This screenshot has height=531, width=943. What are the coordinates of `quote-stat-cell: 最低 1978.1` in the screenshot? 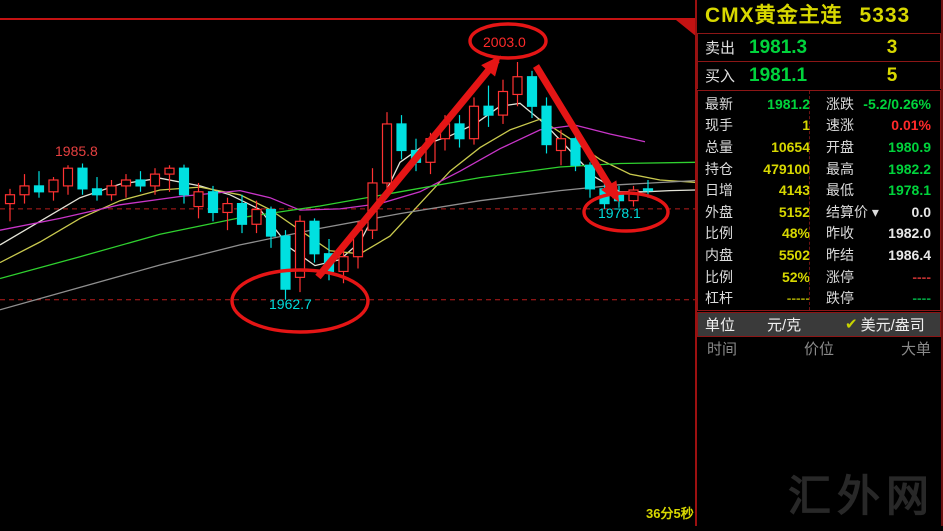 It's located at (879, 190).